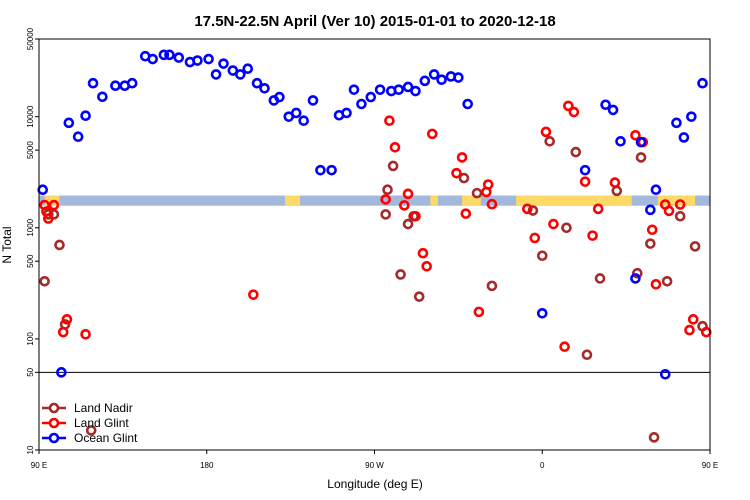  Describe the element at coordinates (30, 38) in the screenshot. I see `y-tick-label: 50000` at that location.